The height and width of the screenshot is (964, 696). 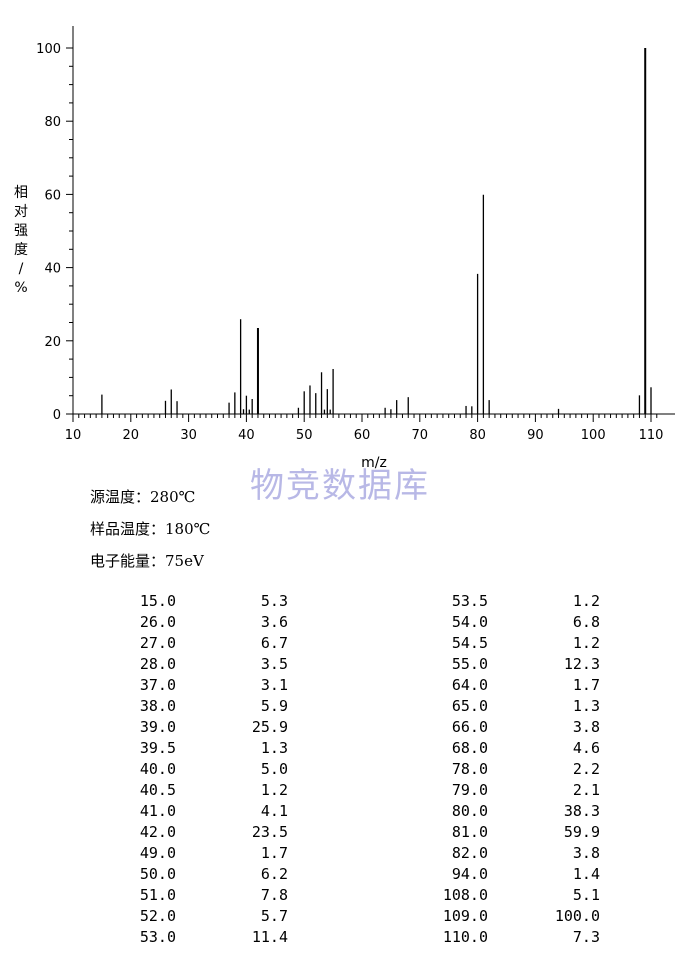 What do you see at coordinates (364, 428) in the screenshot?
I see `x-axis-ticks: 10 20 30 40 50 60 70 80 90 100 110` at bounding box center [364, 428].